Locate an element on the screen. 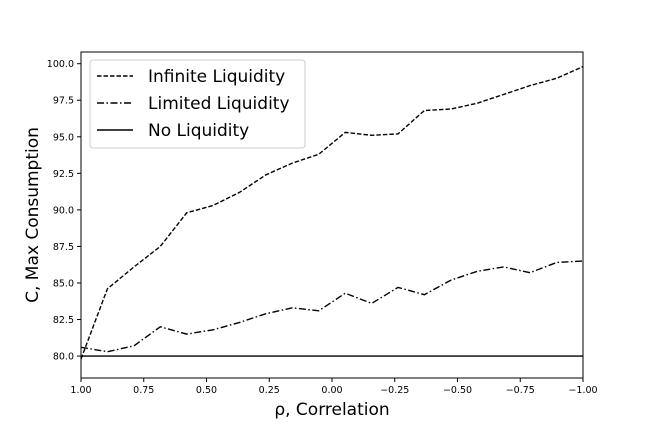 The width and height of the screenshot is (648, 432). x-tick-label: −0.25 is located at coordinates (394, 390).